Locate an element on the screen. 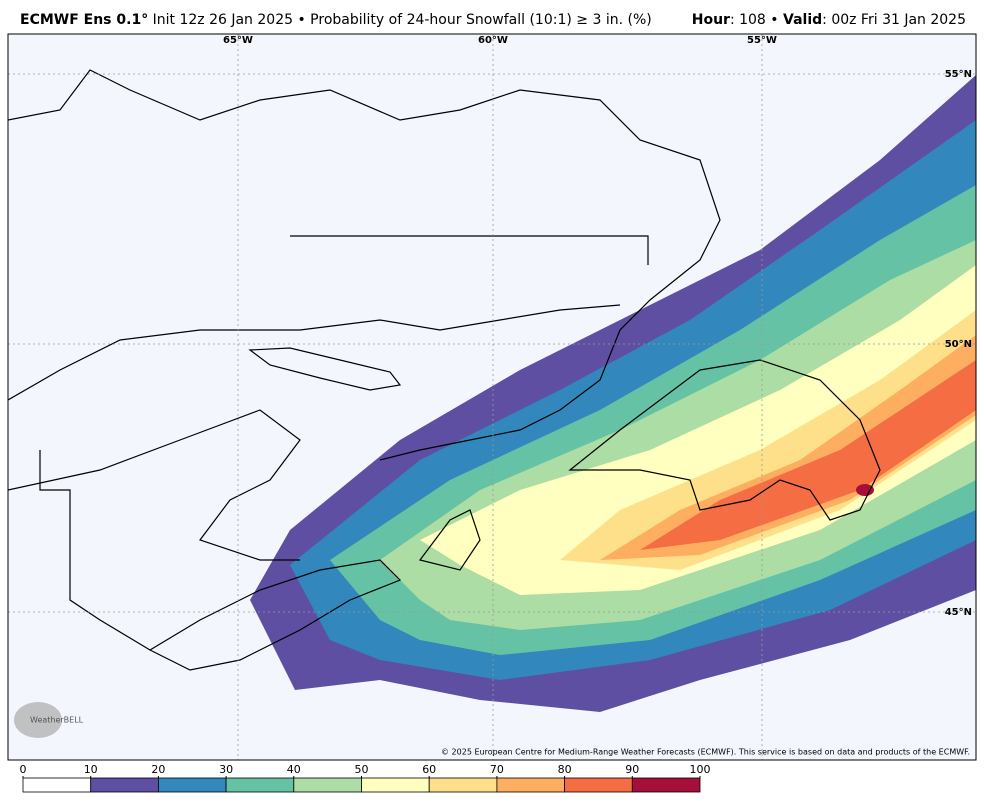 This screenshot has width=984, height=808. lat-label: 45°N is located at coordinates (958, 612).